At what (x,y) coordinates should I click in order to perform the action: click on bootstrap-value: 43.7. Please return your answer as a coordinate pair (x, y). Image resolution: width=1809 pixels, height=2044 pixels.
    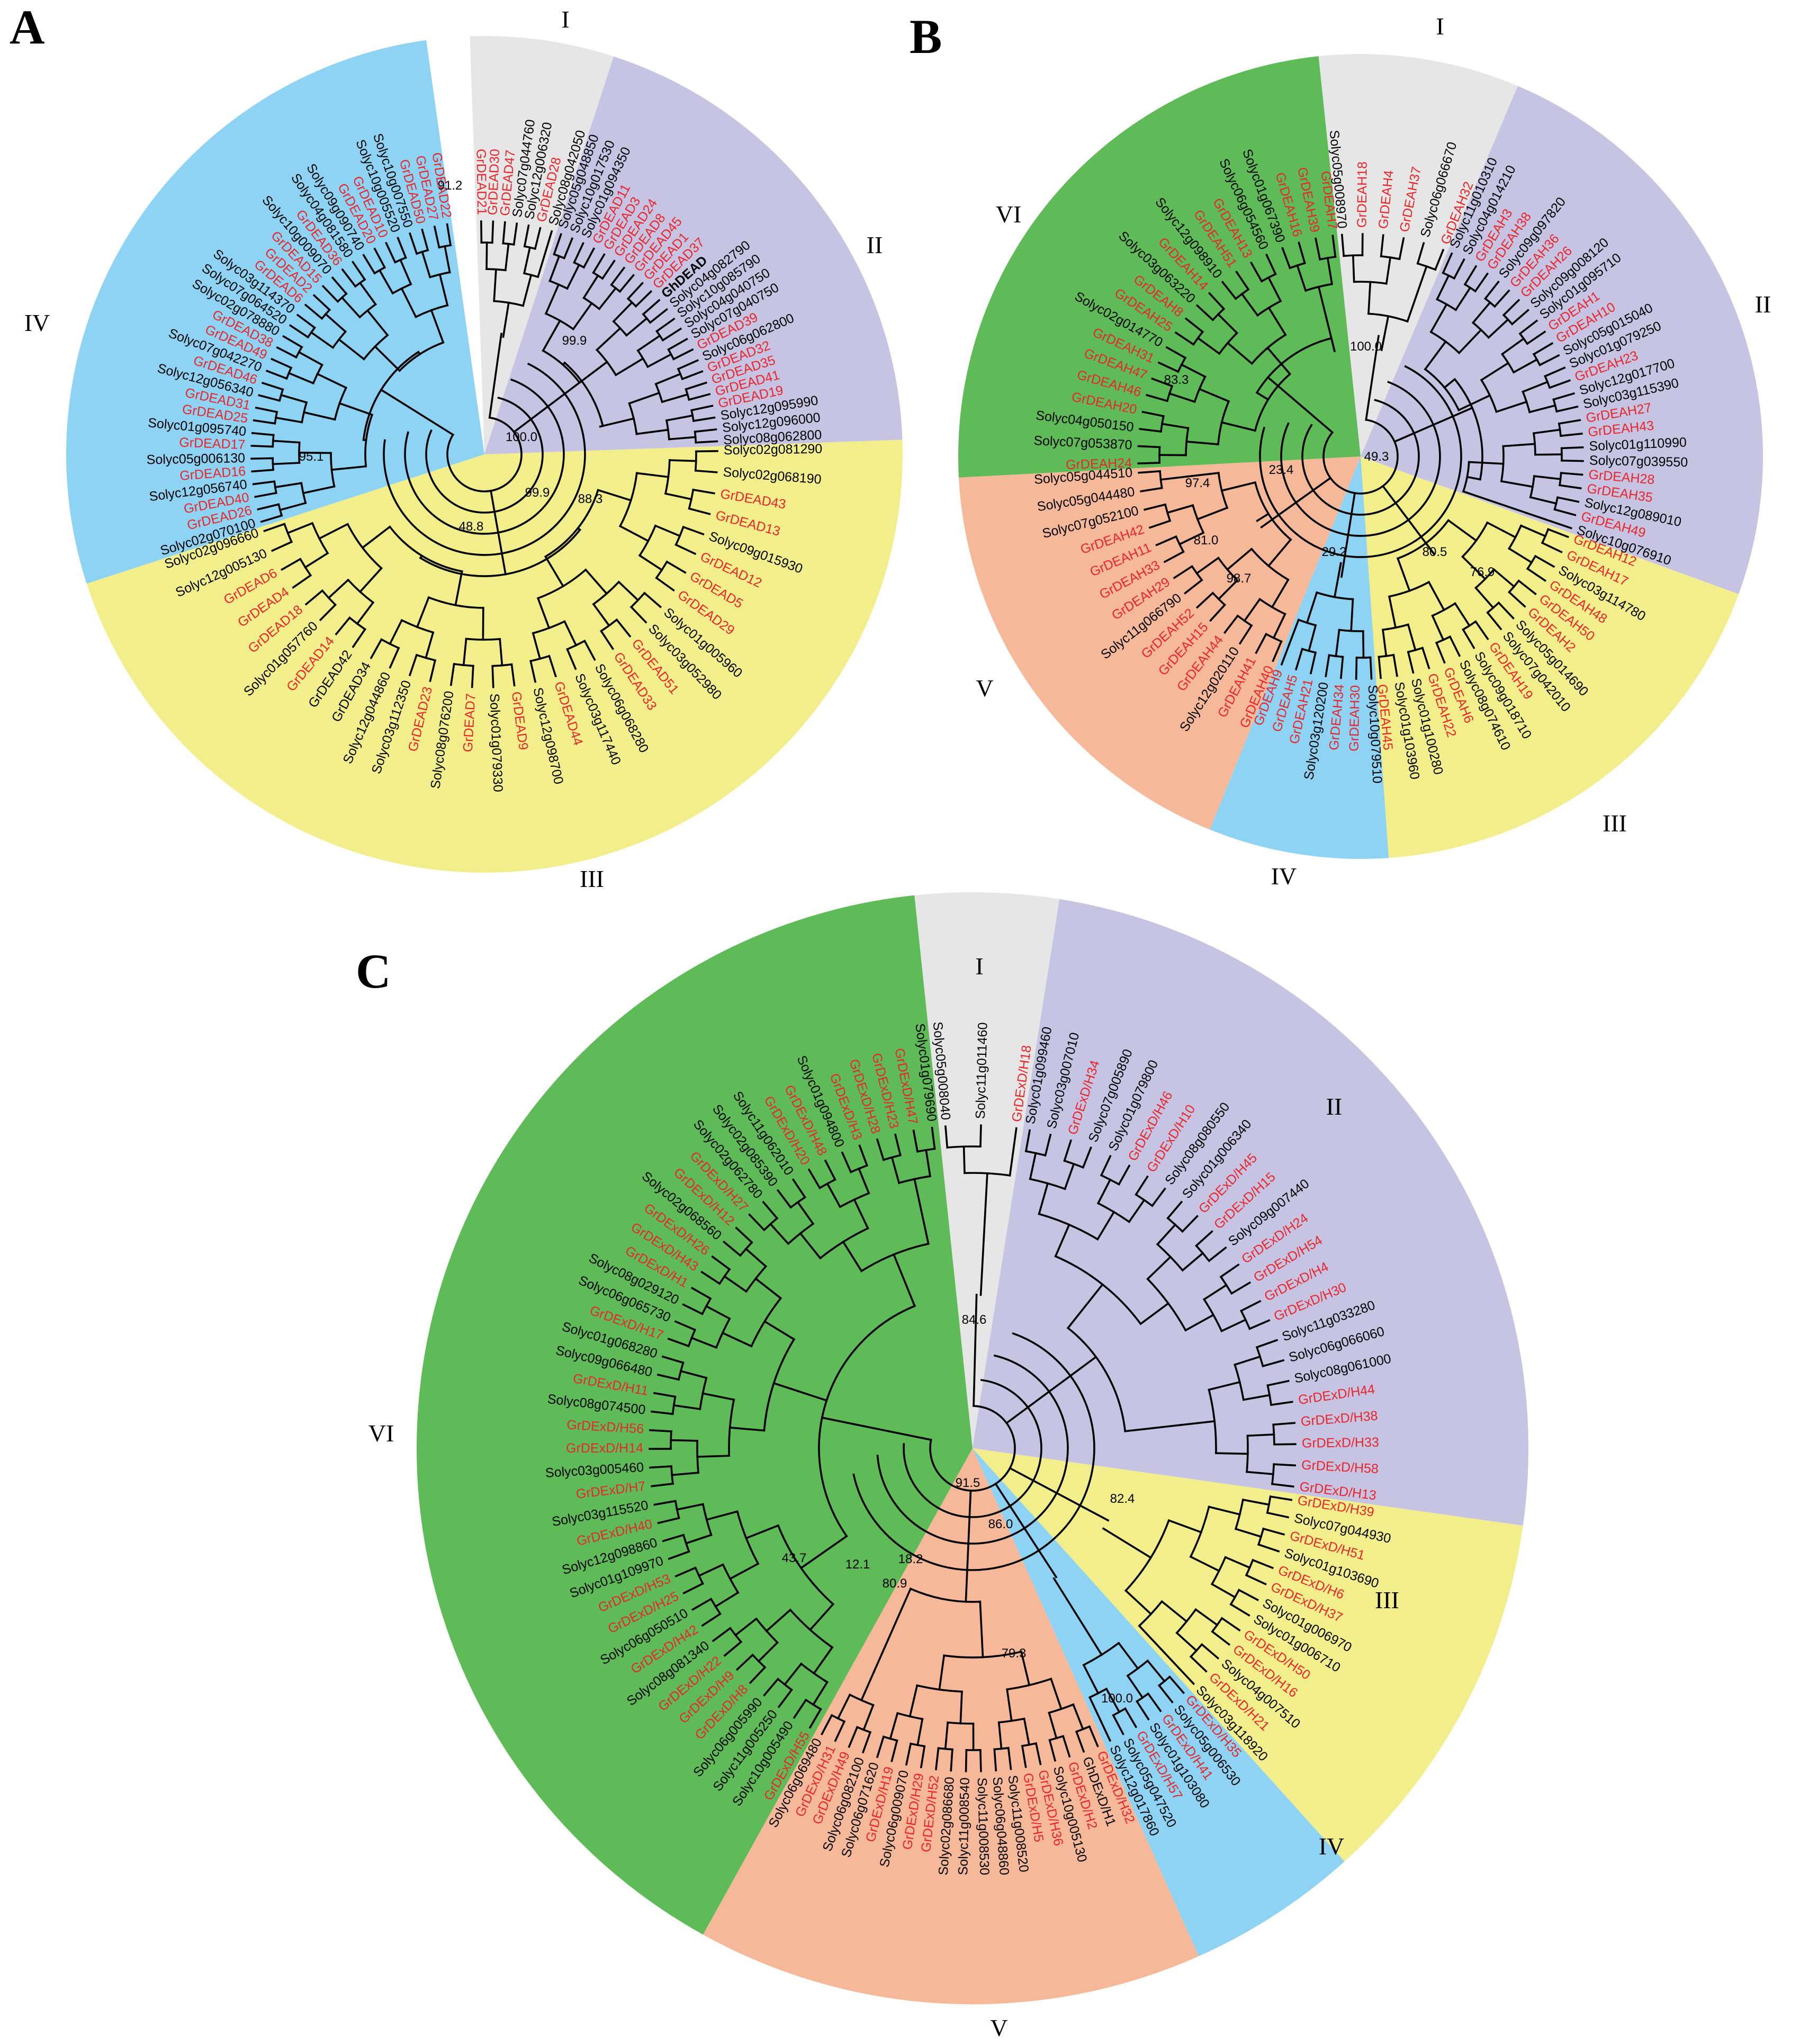
    Looking at the image, I should click on (794, 1558).